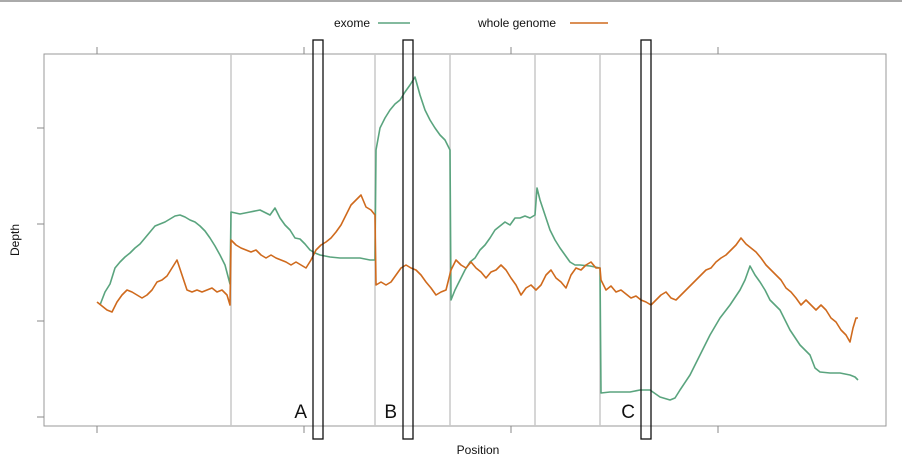 The image size is (902, 461). What do you see at coordinates (15, 240) in the screenshot?
I see `y-axis-label: Depth` at bounding box center [15, 240].